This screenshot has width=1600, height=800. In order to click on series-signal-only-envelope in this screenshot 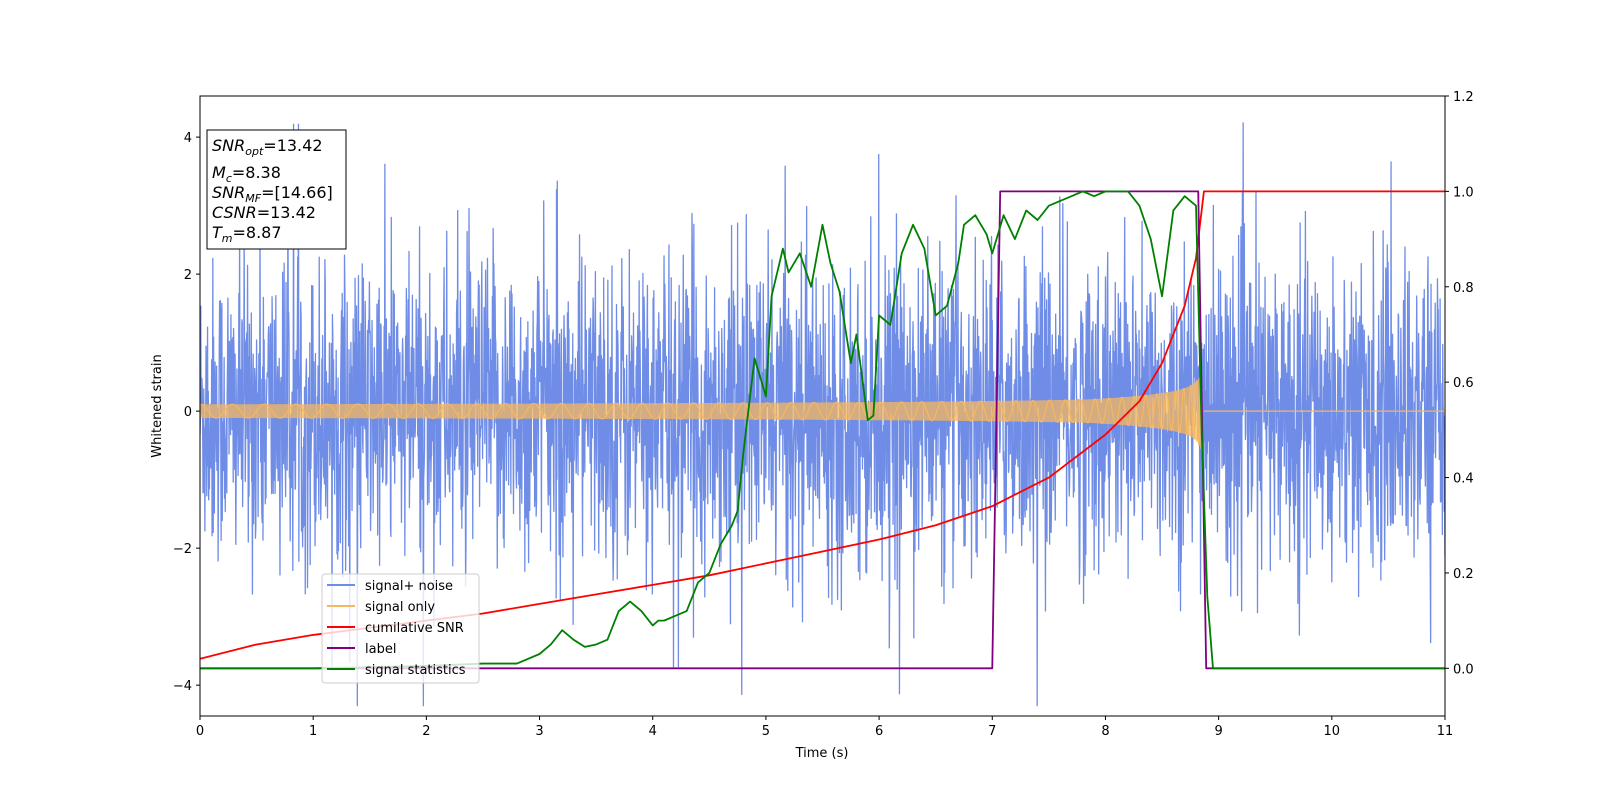, I will do `click(701, 411)`.